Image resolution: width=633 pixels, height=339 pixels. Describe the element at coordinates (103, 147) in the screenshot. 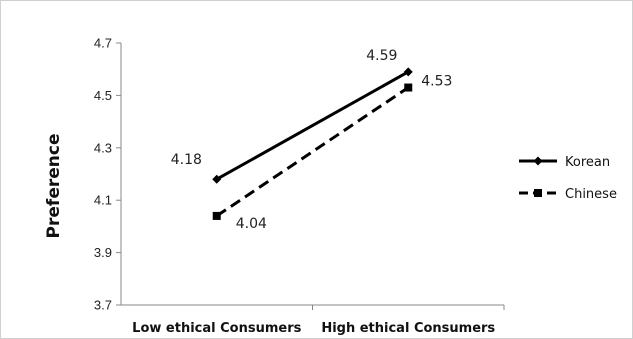

I see `y-tick-label: 4.3` at that location.